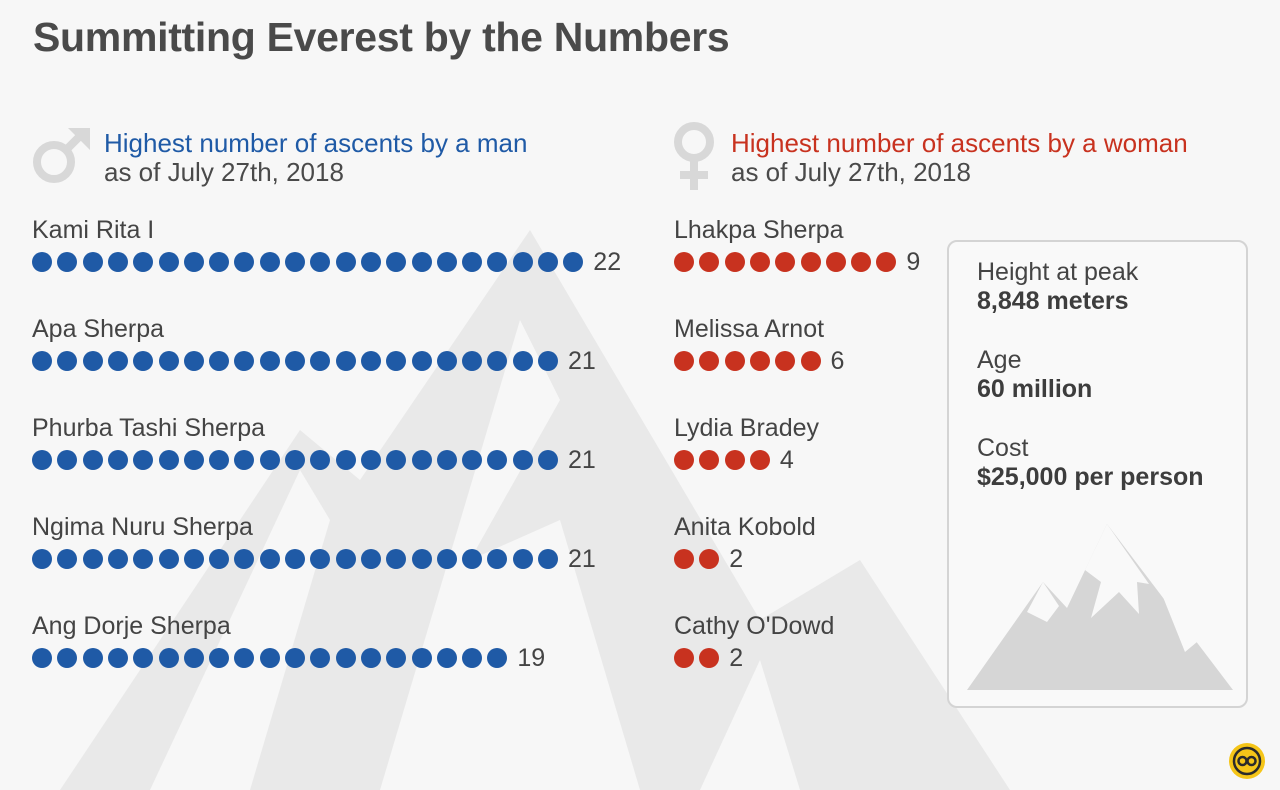 This screenshot has width=1280, height=790. I want to click on ascent-count: 6, so click(837, 361).